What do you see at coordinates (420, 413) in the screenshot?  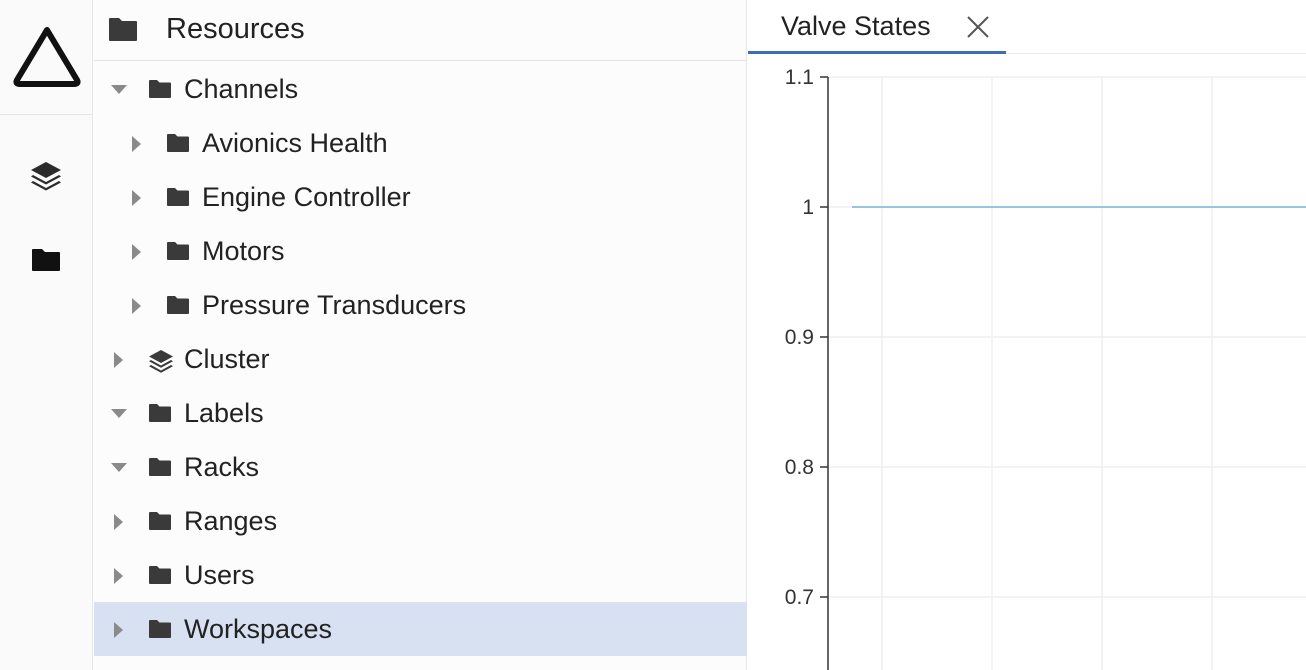 I see `tree-item-labels: Labels` at bounding box center [420, 413].